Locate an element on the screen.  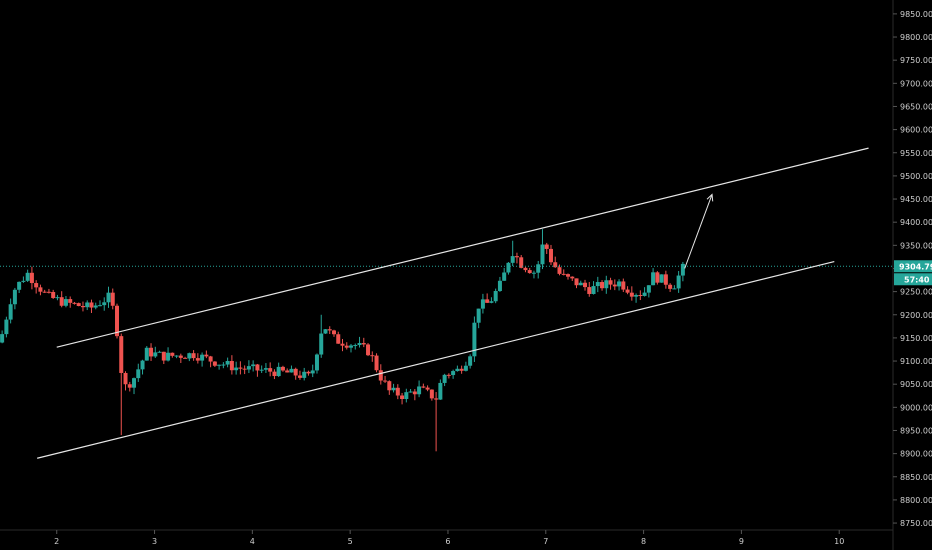
price-tick-label: 9650.00 is located at coordinates (916, 106).